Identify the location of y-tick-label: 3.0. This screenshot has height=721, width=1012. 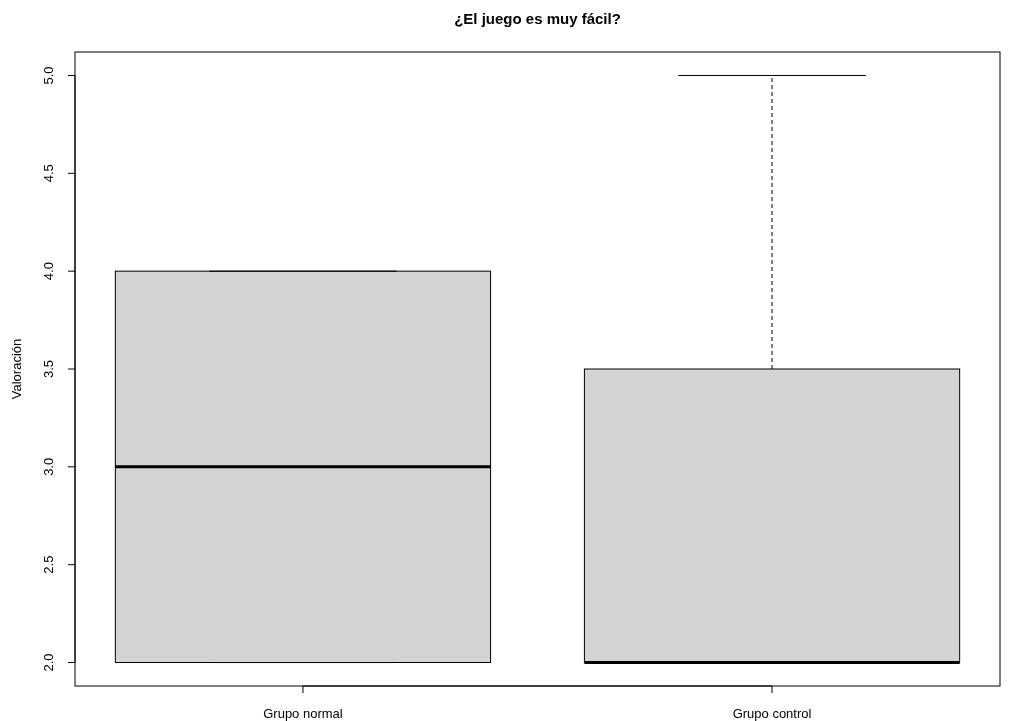
(49, 466).